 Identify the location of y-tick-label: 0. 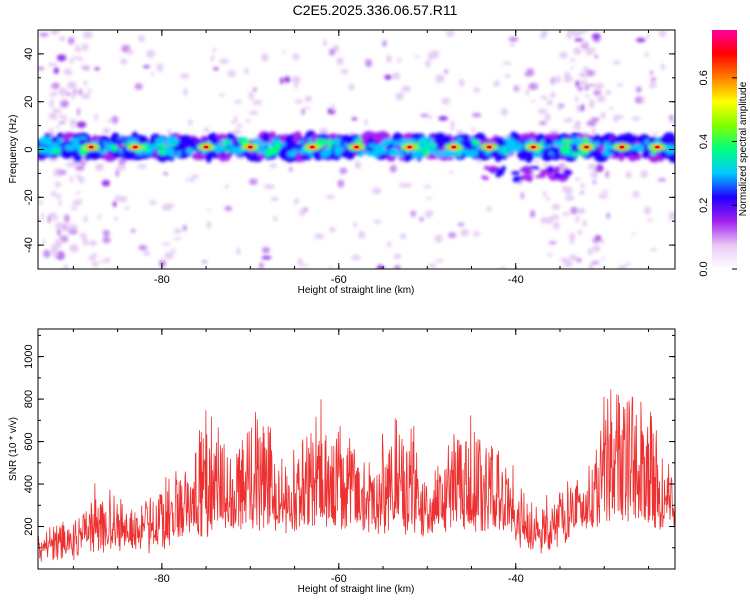
(29, 149).